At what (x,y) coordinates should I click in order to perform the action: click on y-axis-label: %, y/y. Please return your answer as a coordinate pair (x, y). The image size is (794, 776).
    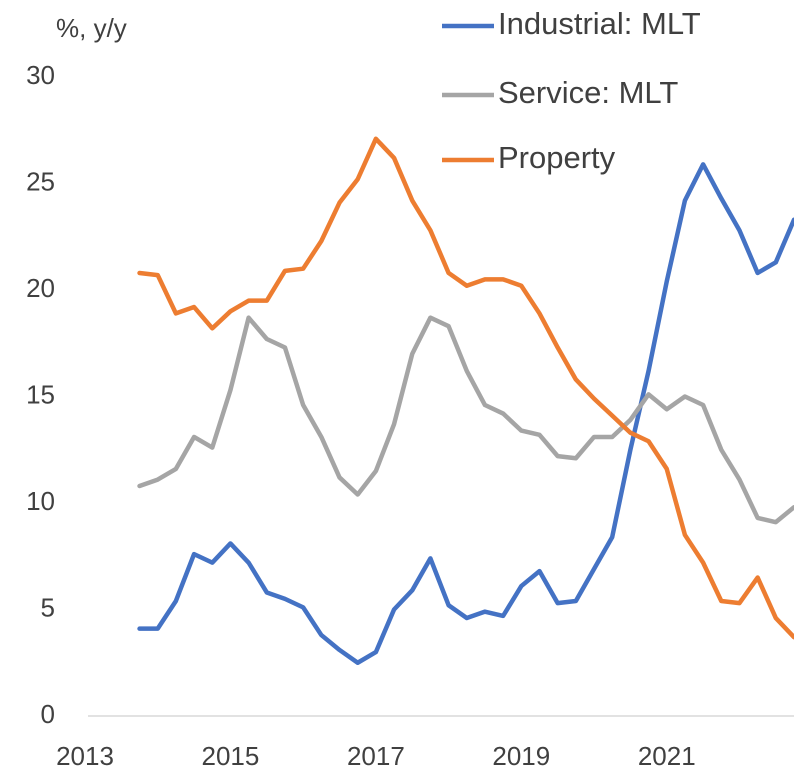
    Looking at the image, I should click on (91, 28).